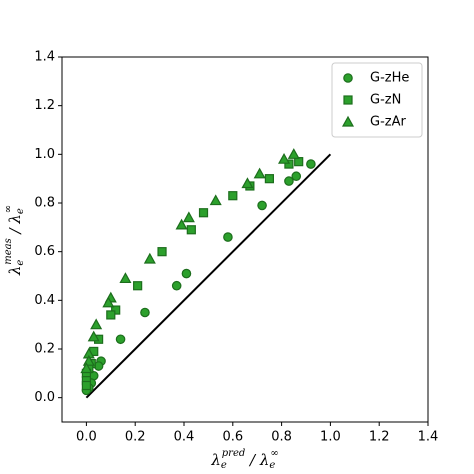  I want to click on y-label-part: ∞, so click(8, 209).